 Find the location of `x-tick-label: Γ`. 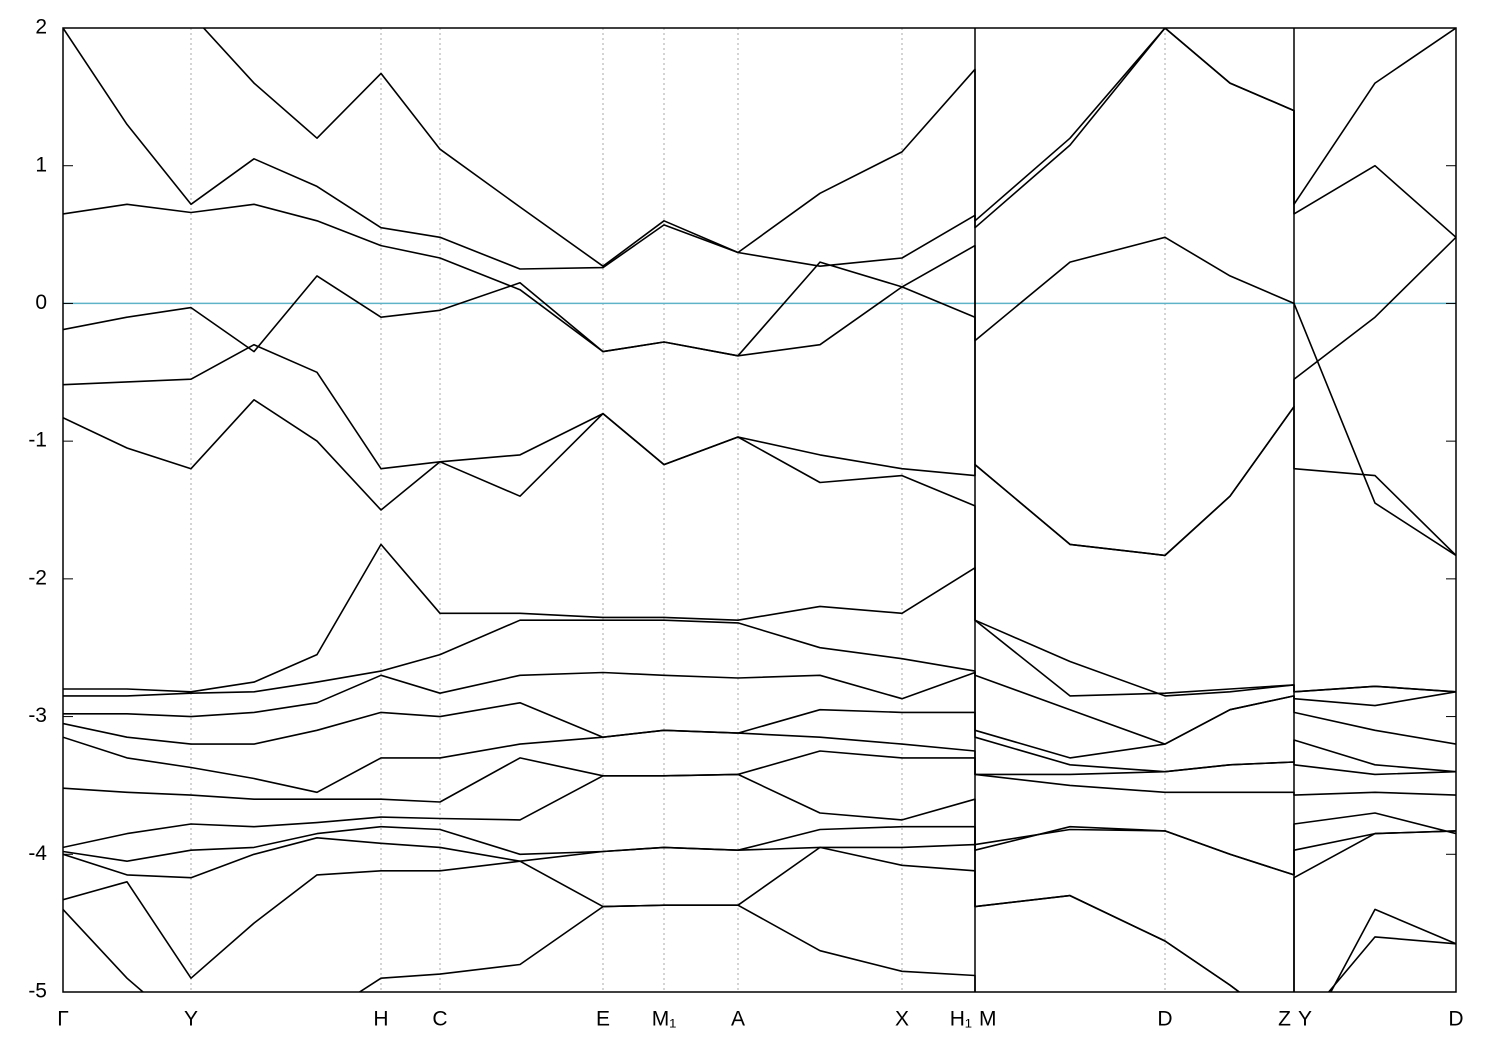

x-tick-label: Γ is located at coordinates (63, 1019).